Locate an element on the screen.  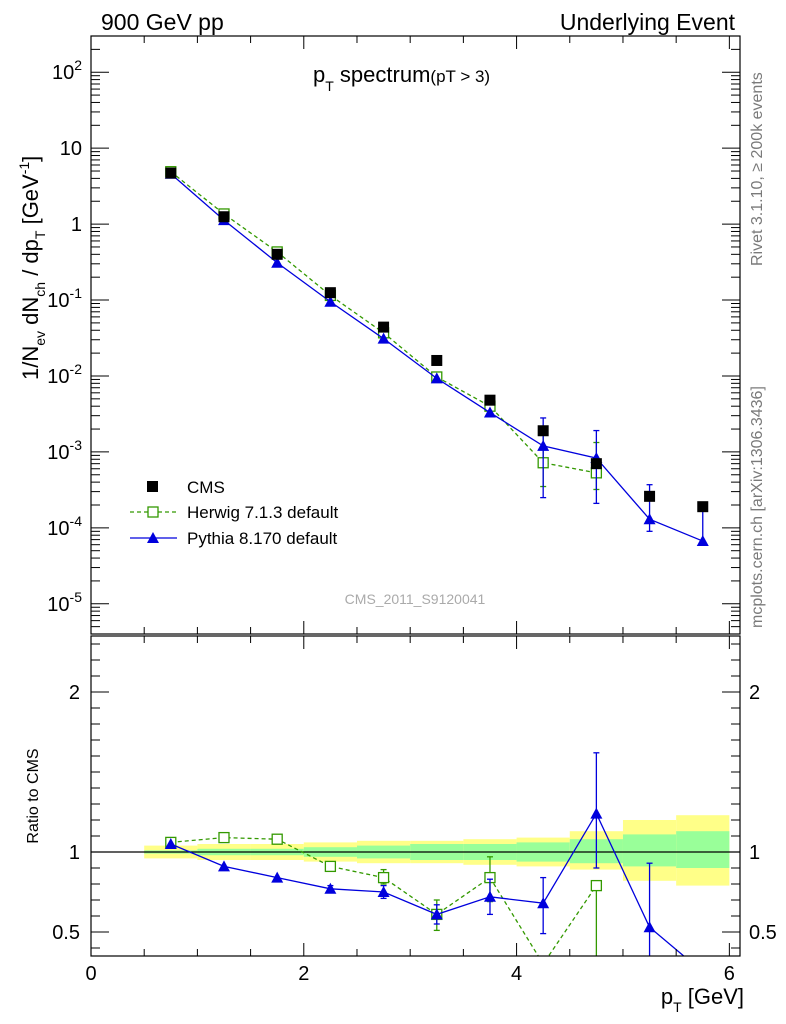
main-plot-title: pT spectrum(pT > 3) is located at coordinates (401, 78).